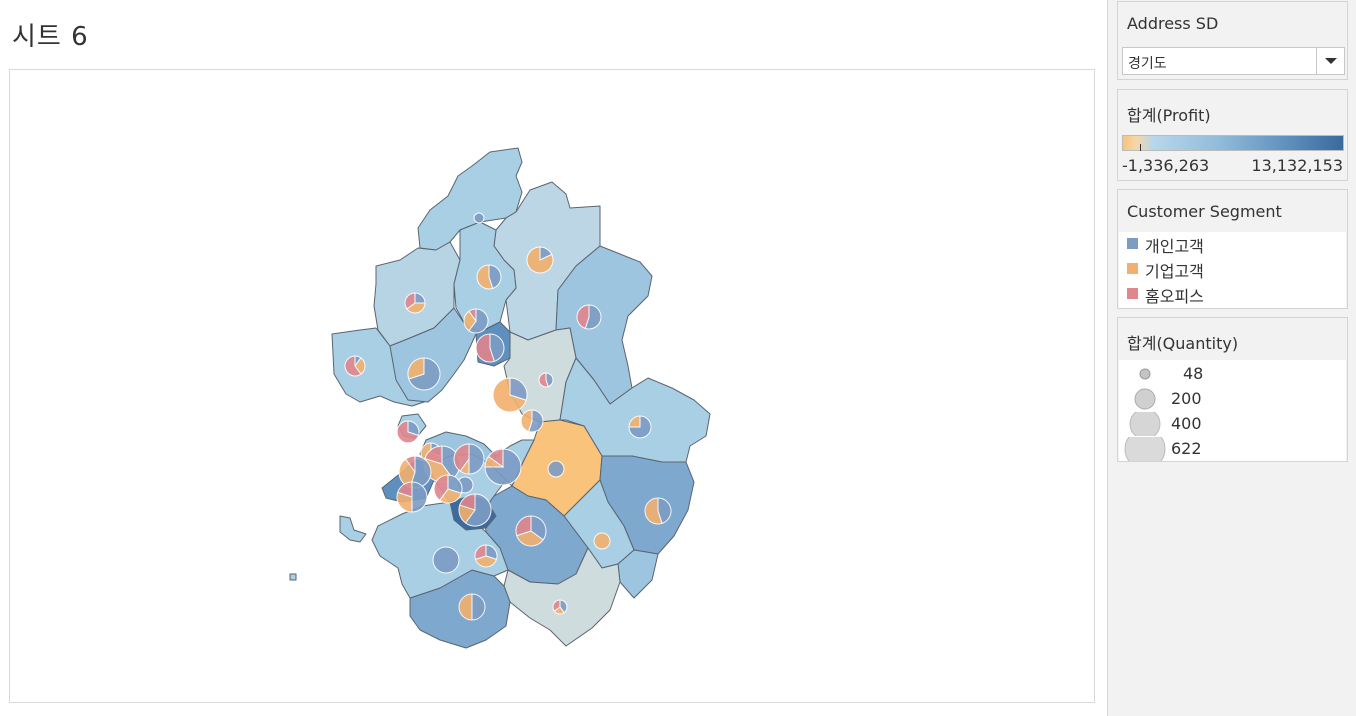 The height and width of the screenshot is (716, 1356). Describe the element at coordinates (1147, 64) in the screenshot. I see `dropdown-value: 경기도` at that location.